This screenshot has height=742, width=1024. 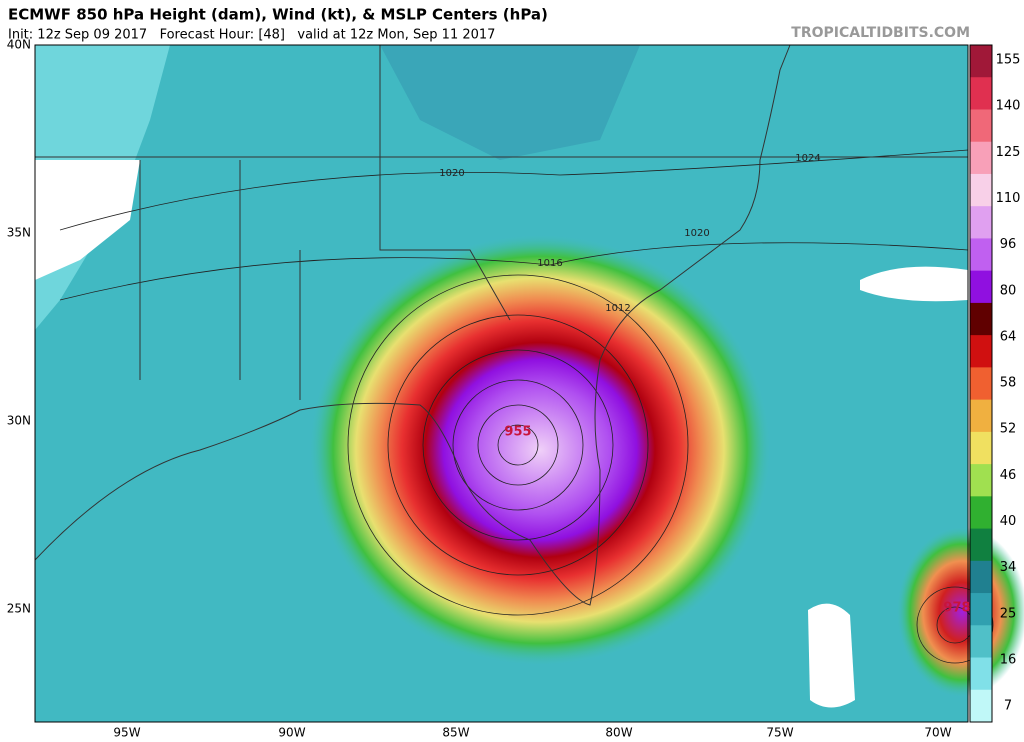 I want to click on brand: TROPICALTIDBITS.COM, so click(x=880, y=33).